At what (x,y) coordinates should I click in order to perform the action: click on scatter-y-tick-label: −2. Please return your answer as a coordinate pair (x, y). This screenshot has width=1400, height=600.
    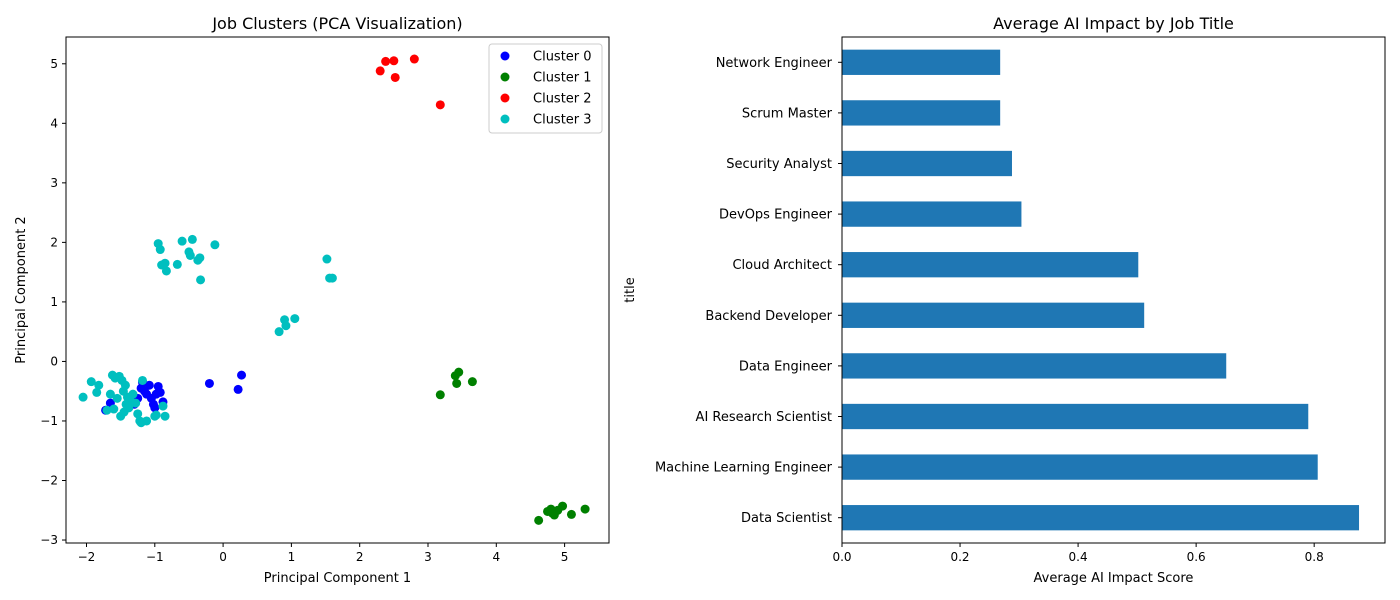
    Looking at the image, I should click on (49, 480).